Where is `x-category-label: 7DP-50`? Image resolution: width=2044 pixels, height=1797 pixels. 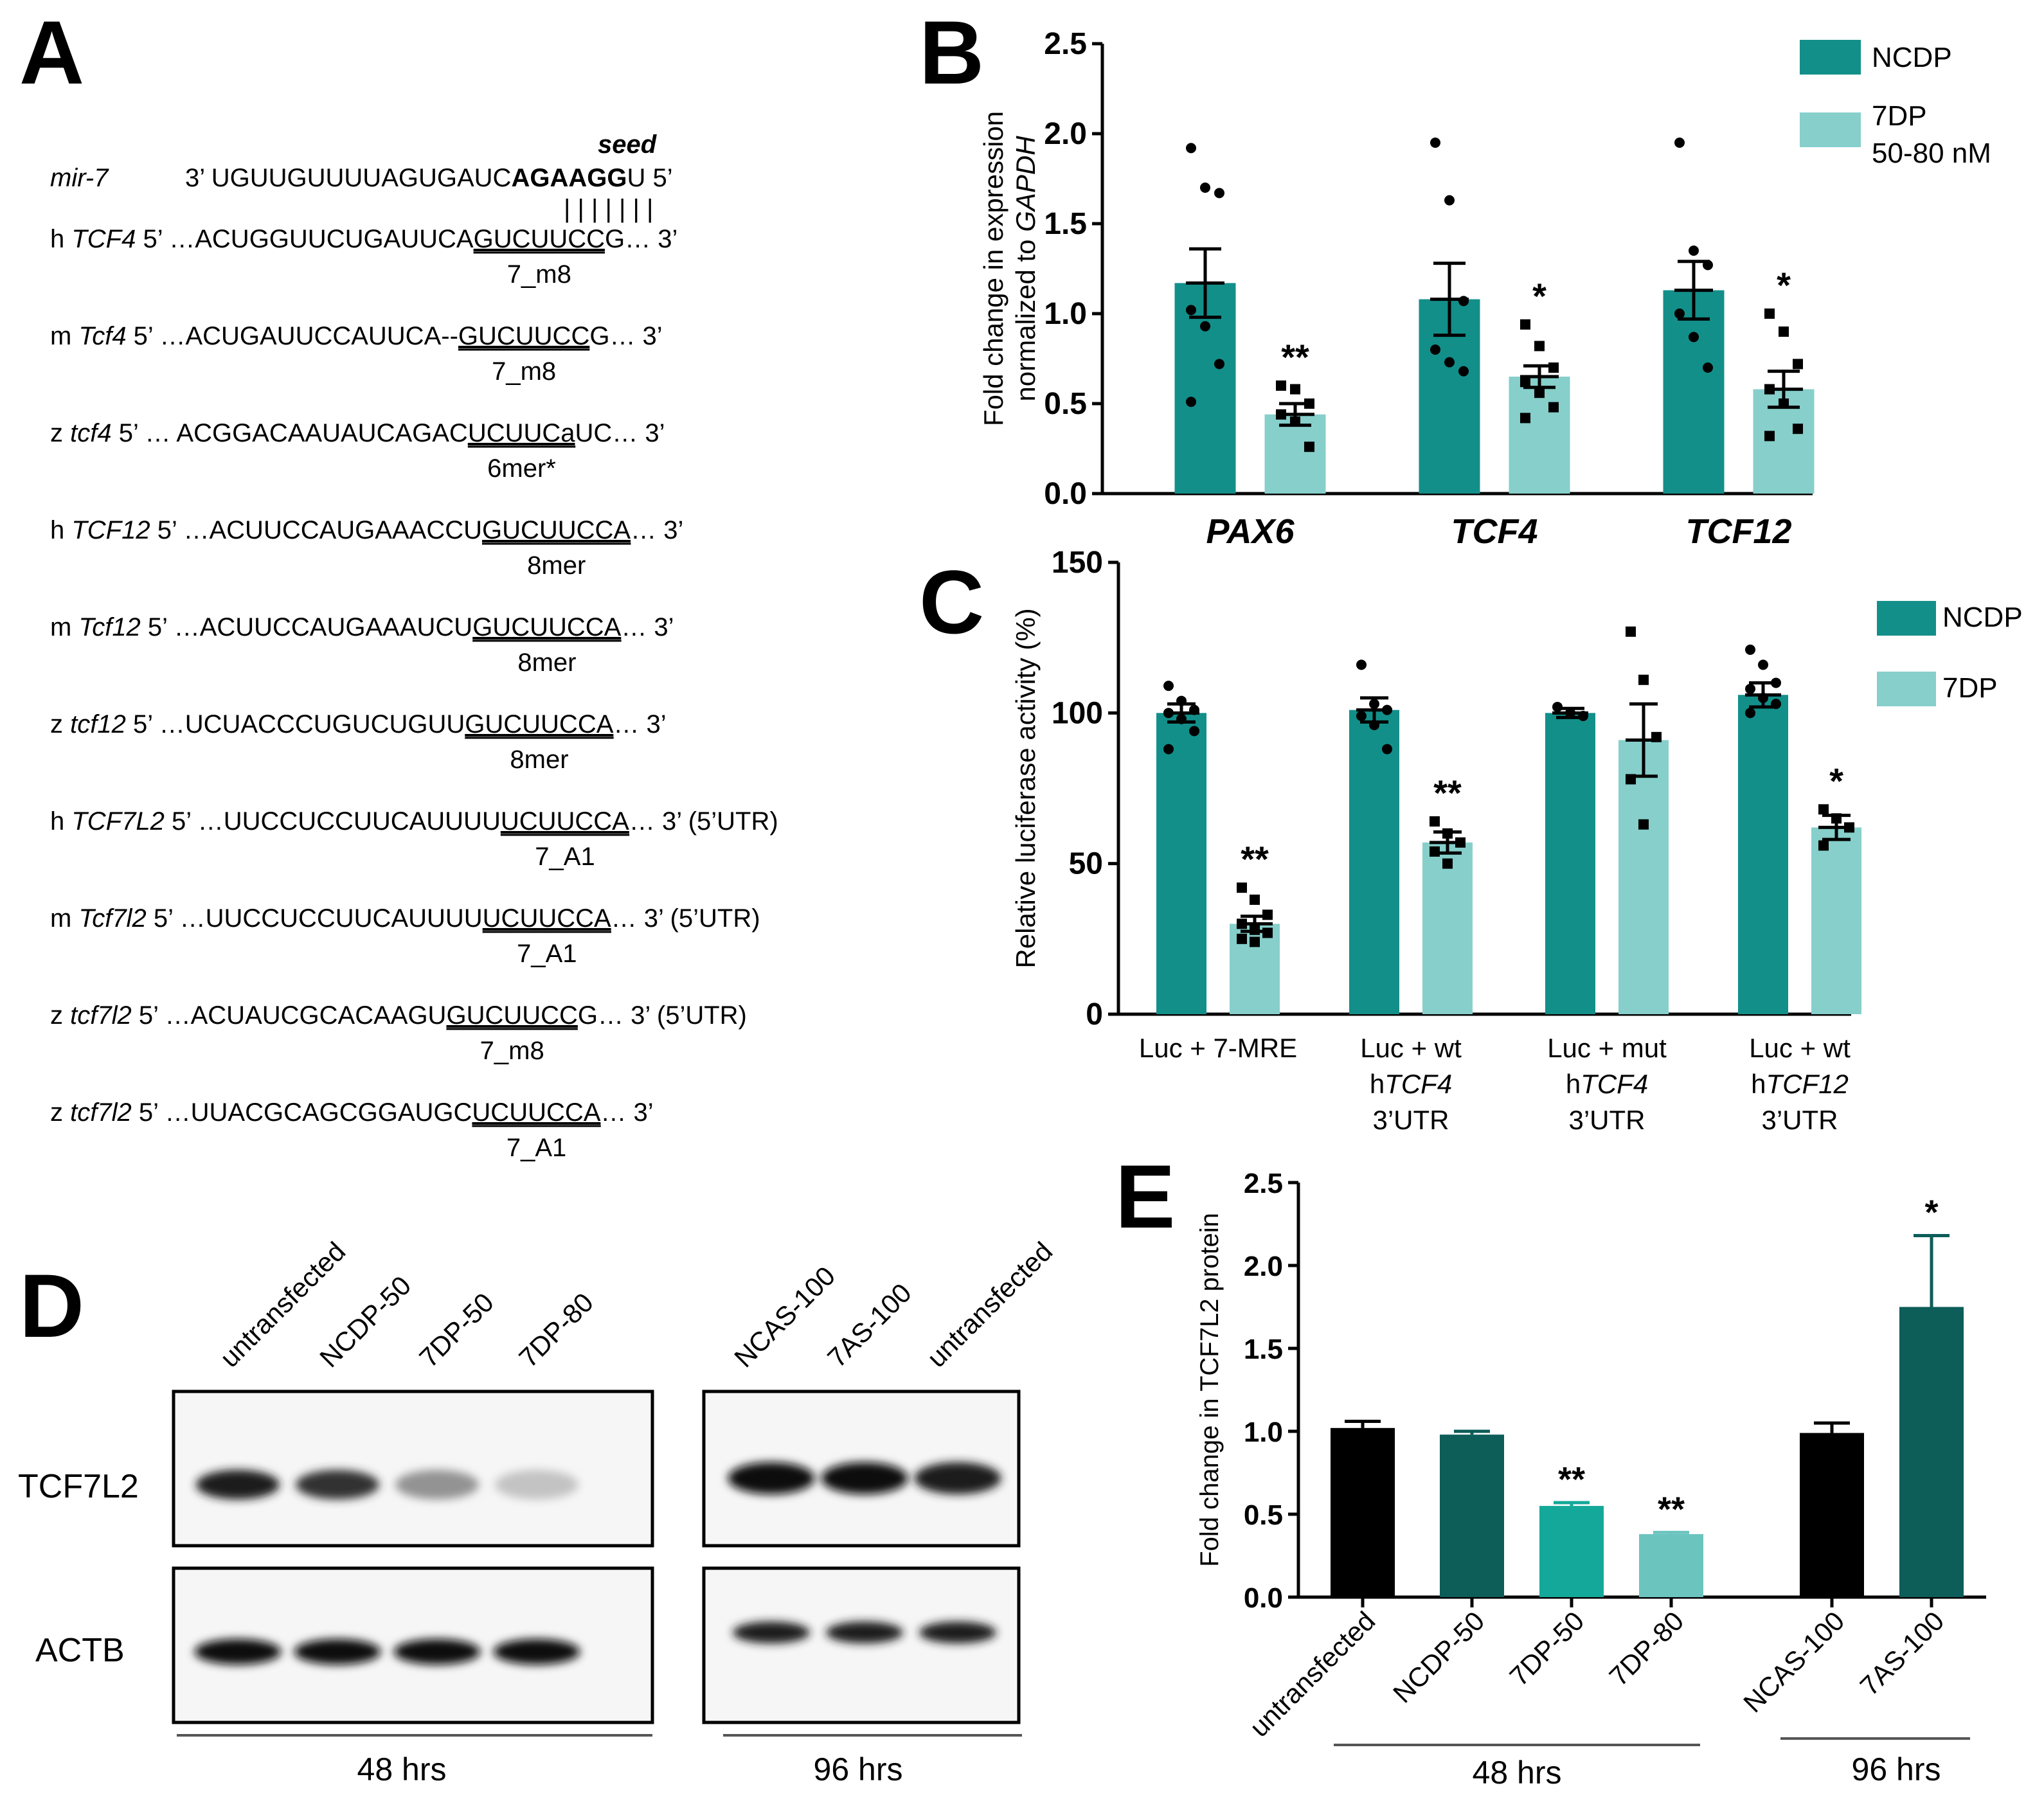 x-category-label: 7DP-50 is located at coordinates (1546, 1648).